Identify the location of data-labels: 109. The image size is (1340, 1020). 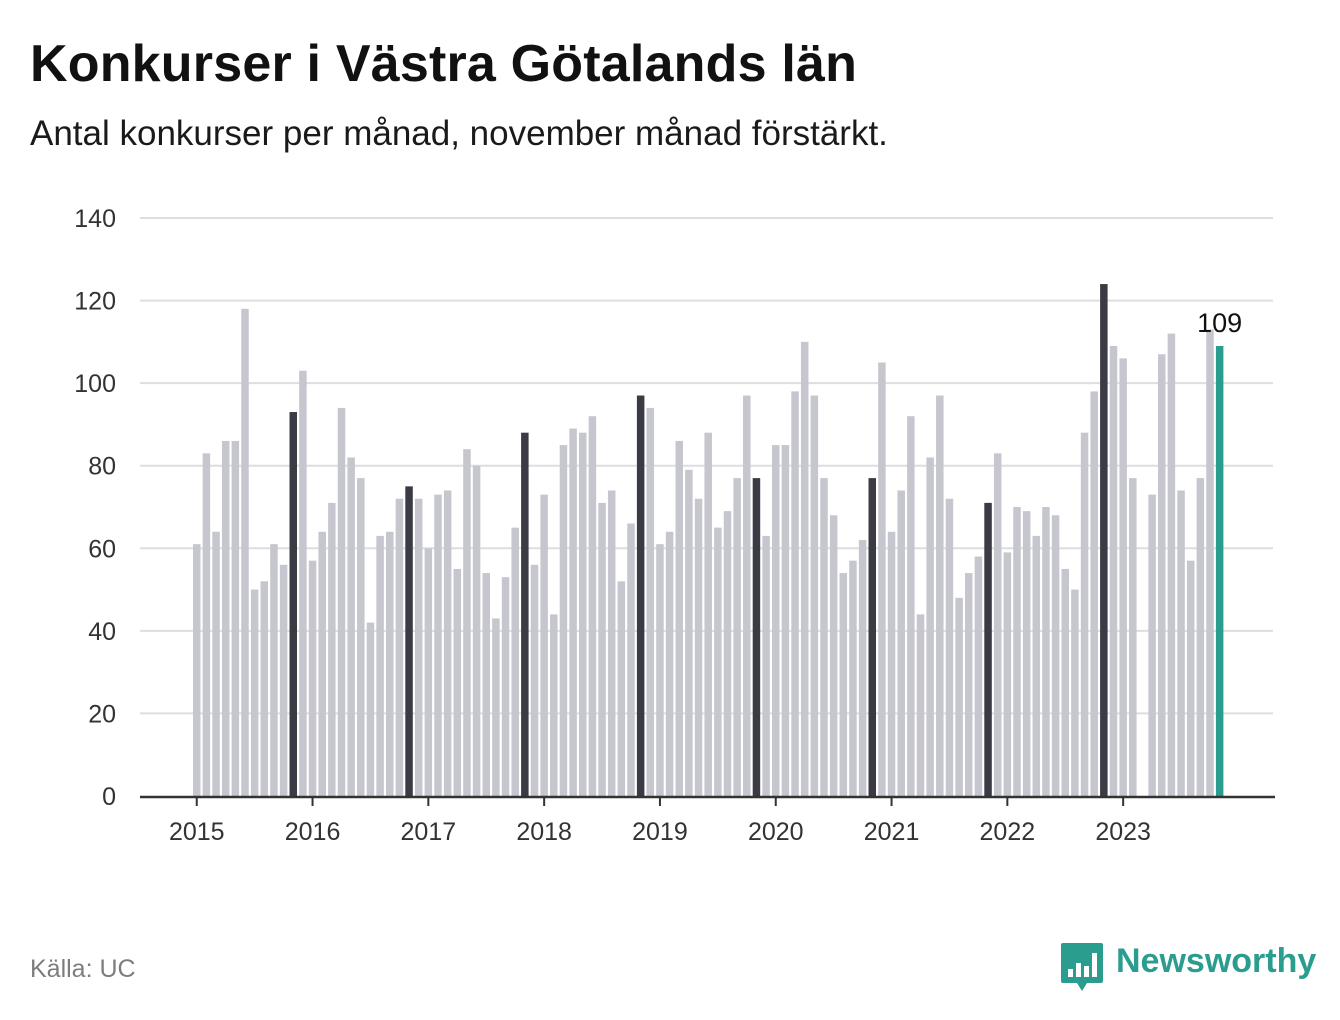
(1219, 323).